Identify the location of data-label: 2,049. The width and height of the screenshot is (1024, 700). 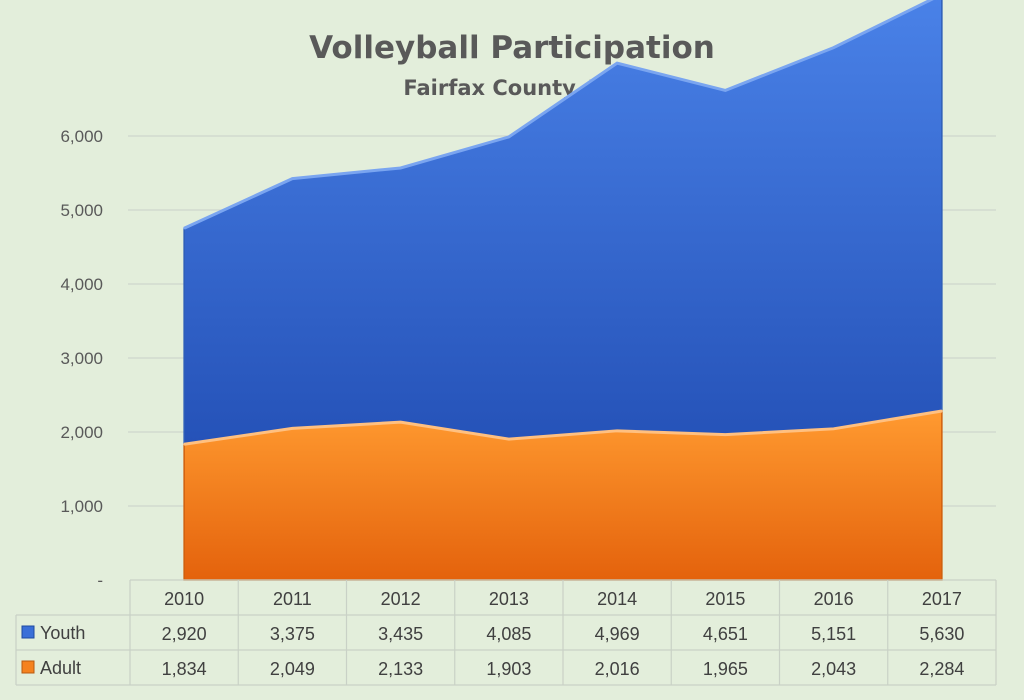
(292, 669).